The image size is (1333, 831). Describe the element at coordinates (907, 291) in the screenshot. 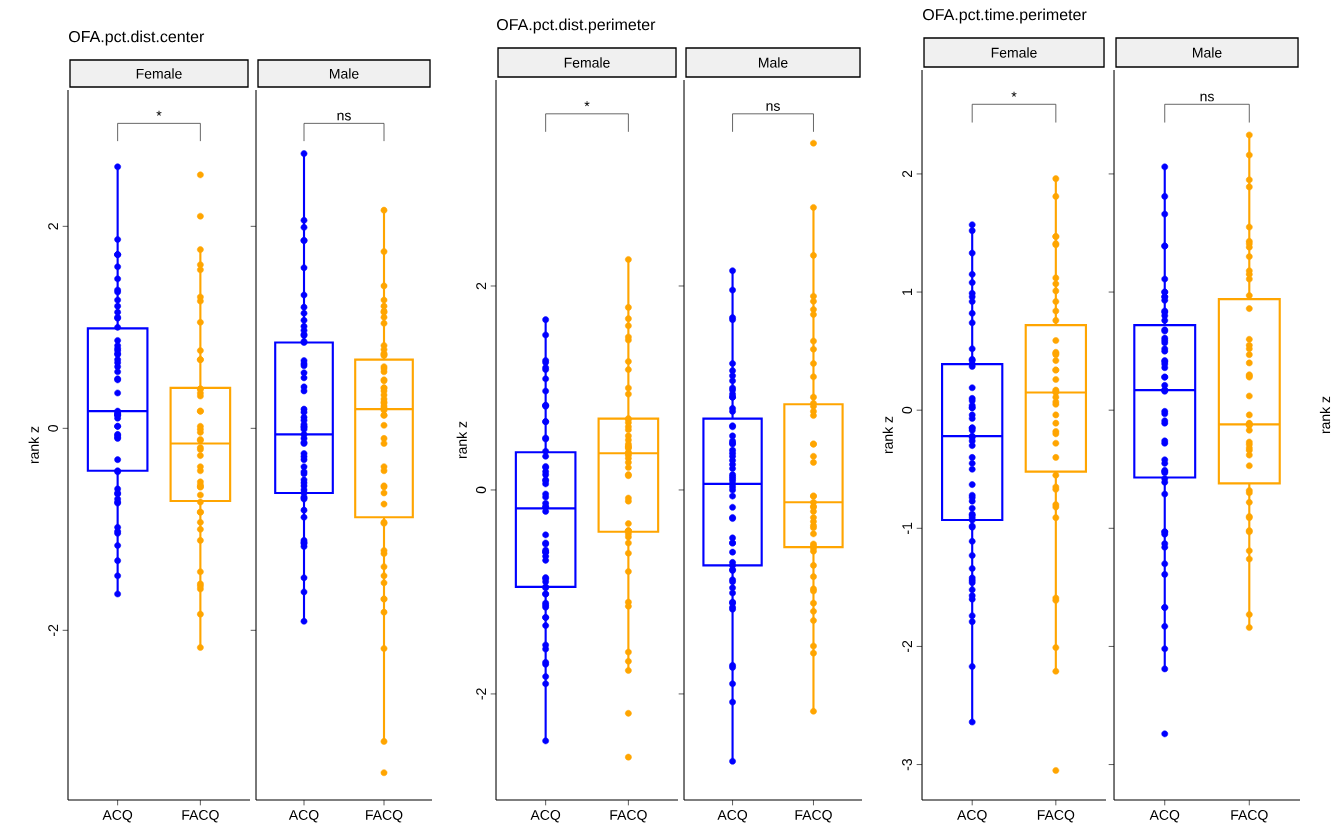

I see `y-tick-label: 1` at that location.